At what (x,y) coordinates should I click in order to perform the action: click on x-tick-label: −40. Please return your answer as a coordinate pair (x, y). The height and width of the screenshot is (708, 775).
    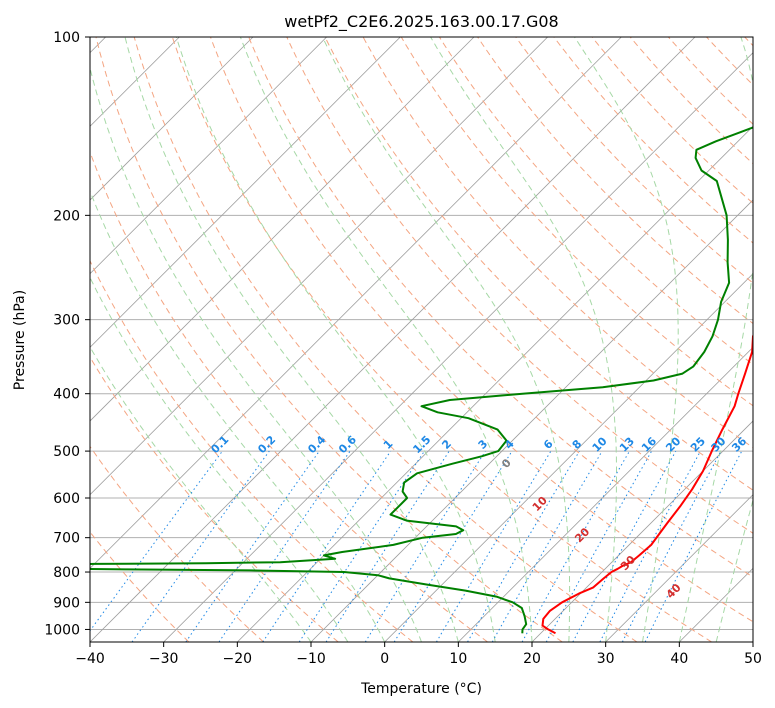
    Looking at the image, I should click on (90, 659).